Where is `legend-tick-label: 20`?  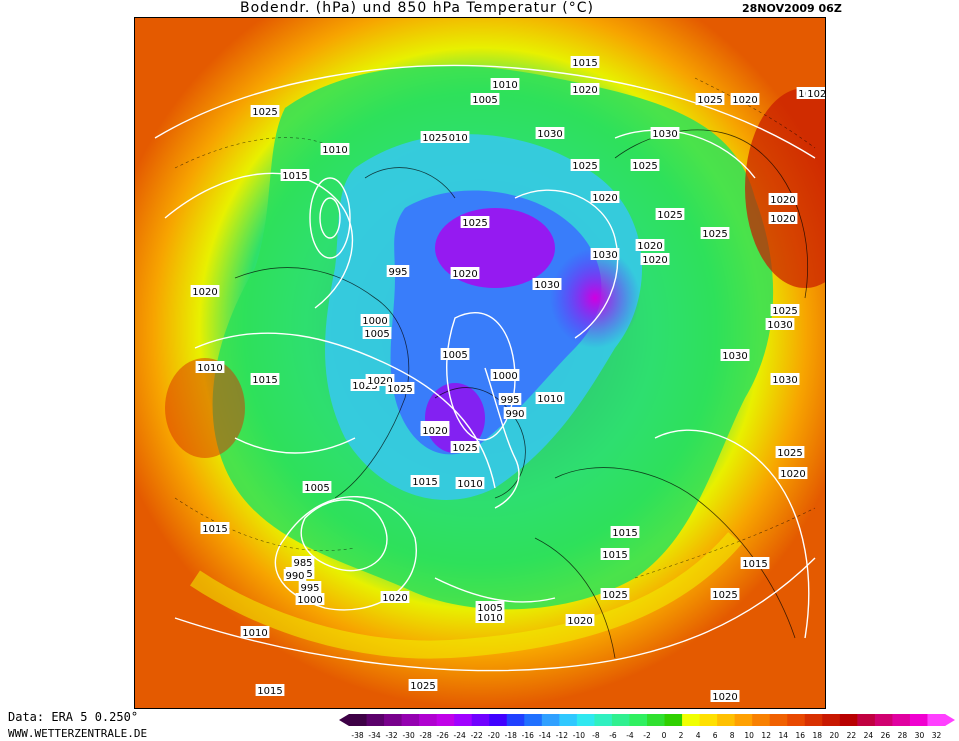
legend-tick-label: 20 is located at coordinates (835, 735).